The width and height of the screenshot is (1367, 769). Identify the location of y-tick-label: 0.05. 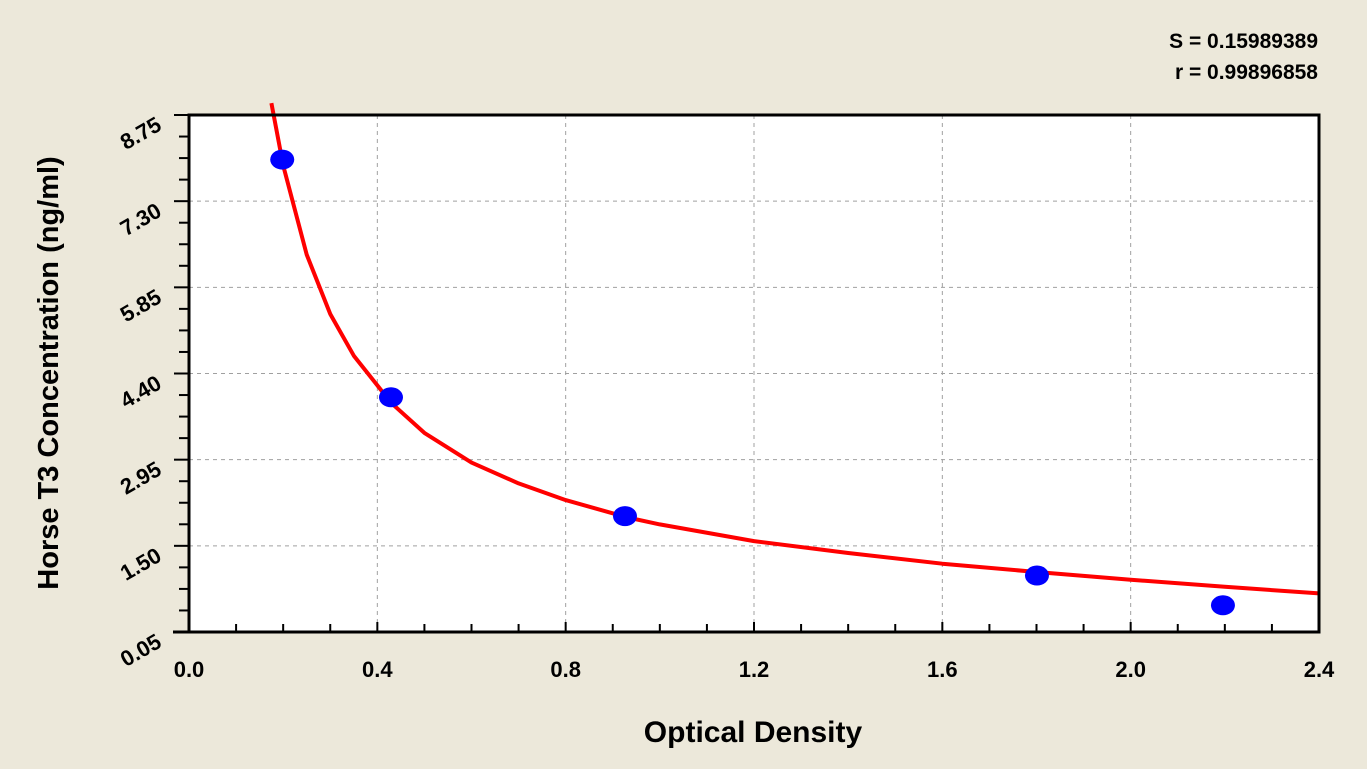
(141, 650).